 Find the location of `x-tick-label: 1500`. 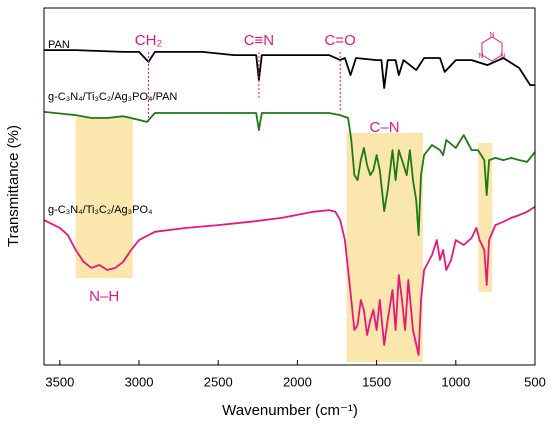

x-tick-label: 1500 is located at coordinates (376, 381).